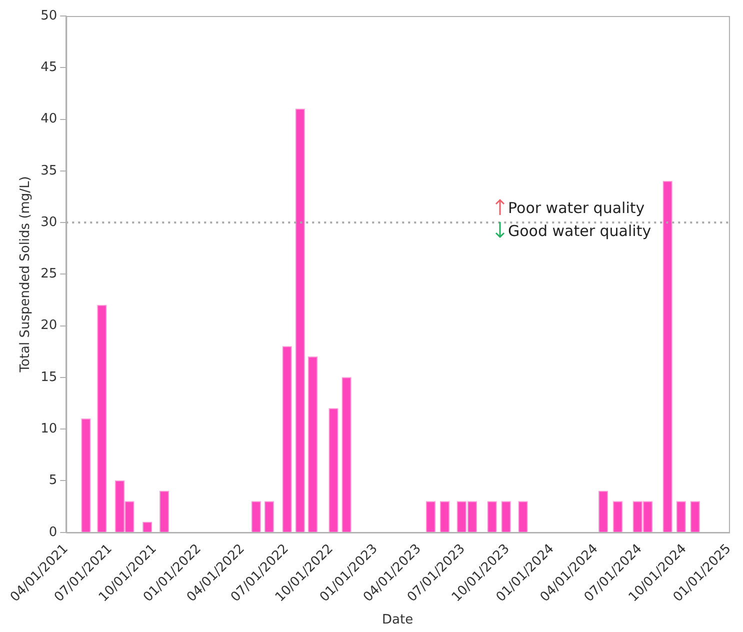 The image size is (743, 632). I want to click on y-tick-label: 20, so click(49, 326).